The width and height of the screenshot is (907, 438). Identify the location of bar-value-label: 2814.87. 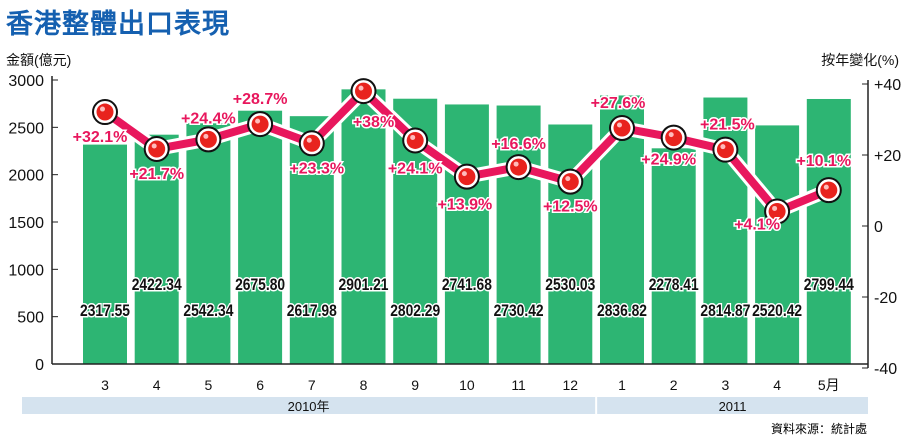
(725, 310).